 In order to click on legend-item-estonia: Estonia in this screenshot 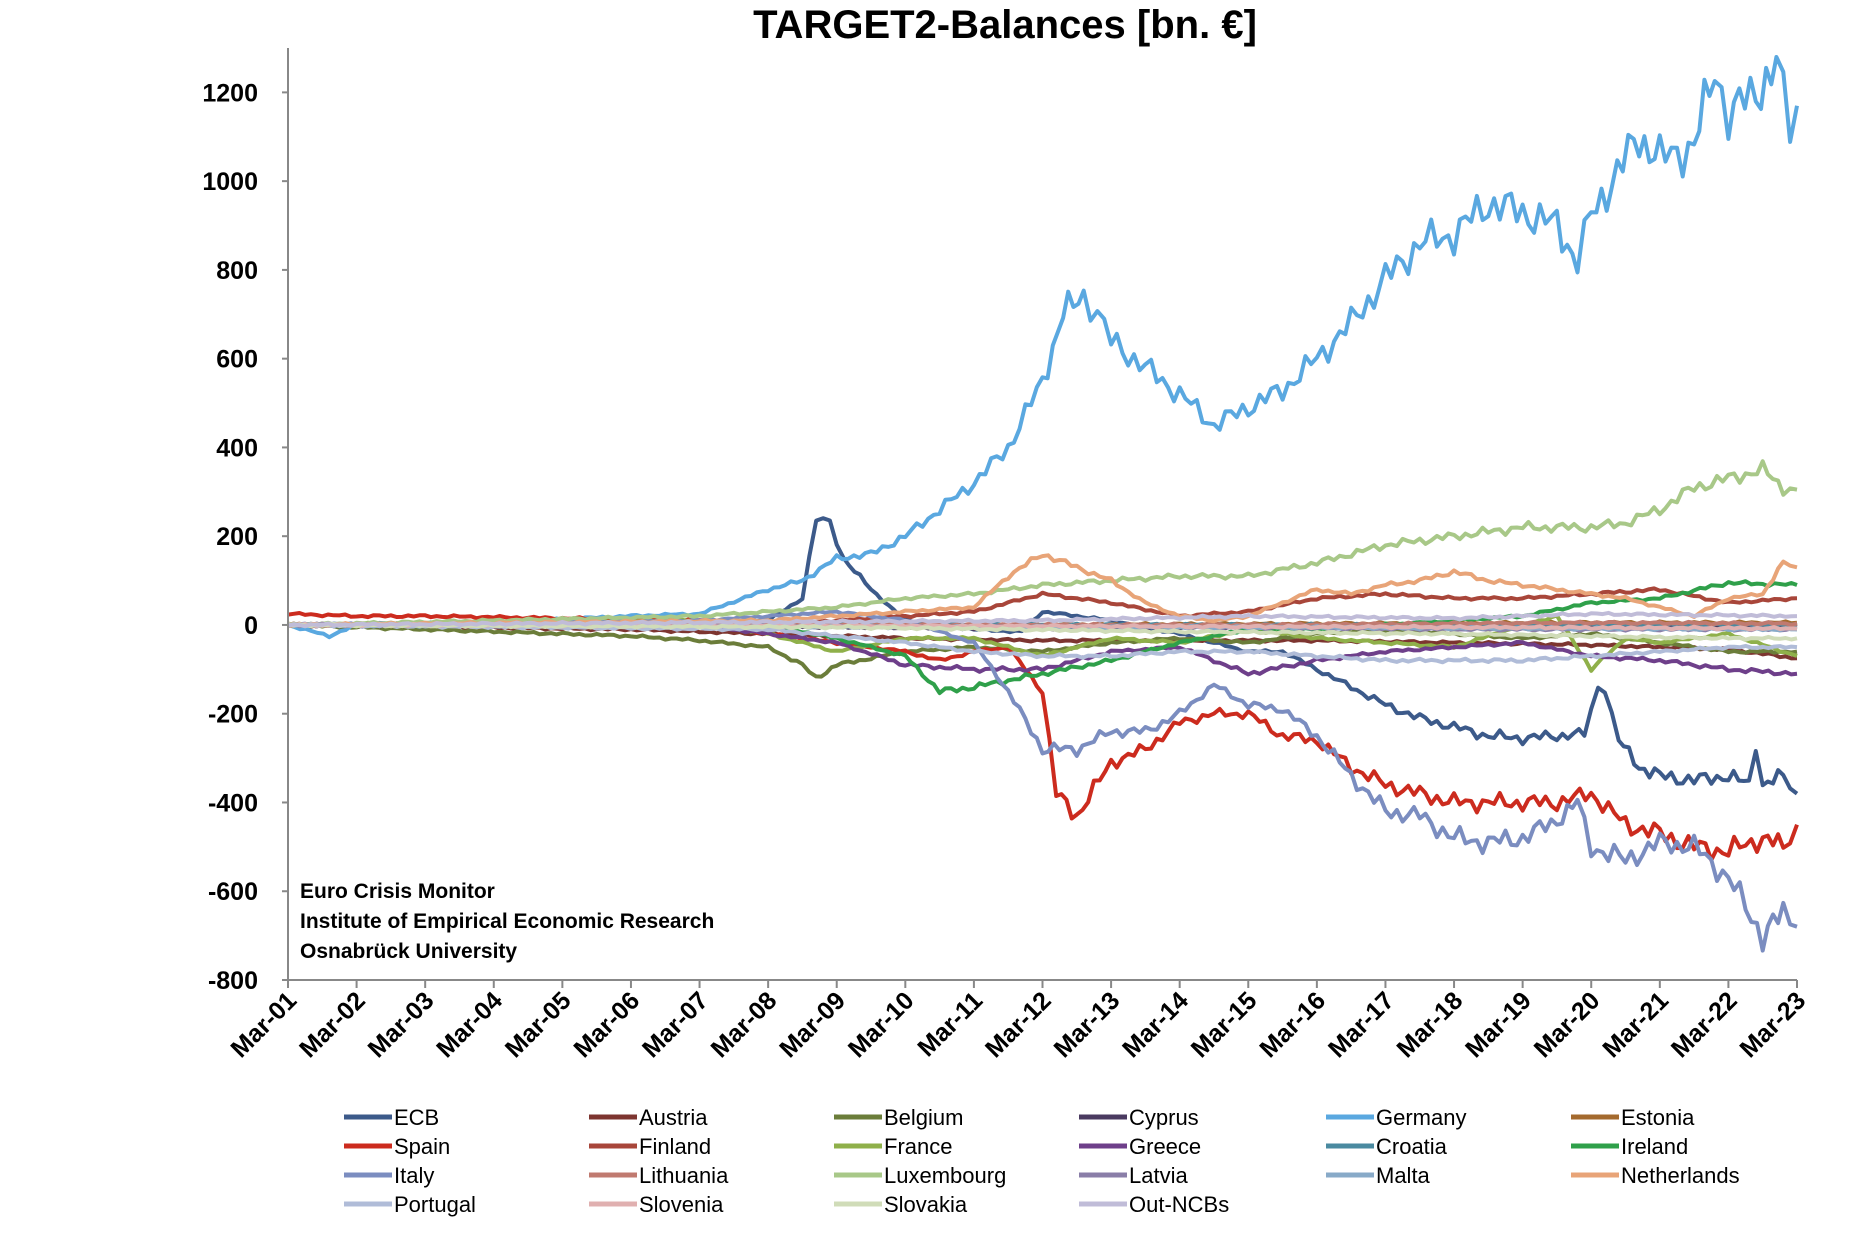, I will do `click(1633, 1117)`.